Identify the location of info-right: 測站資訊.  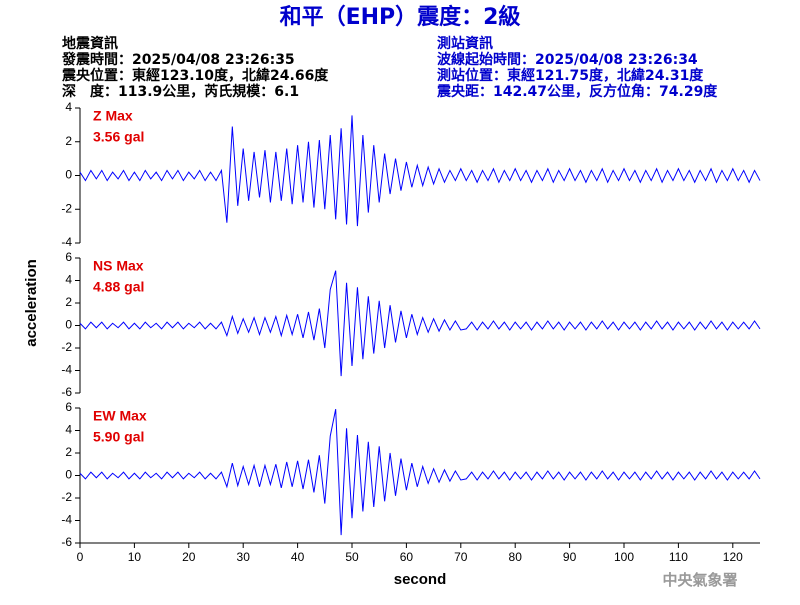
(465, 43).